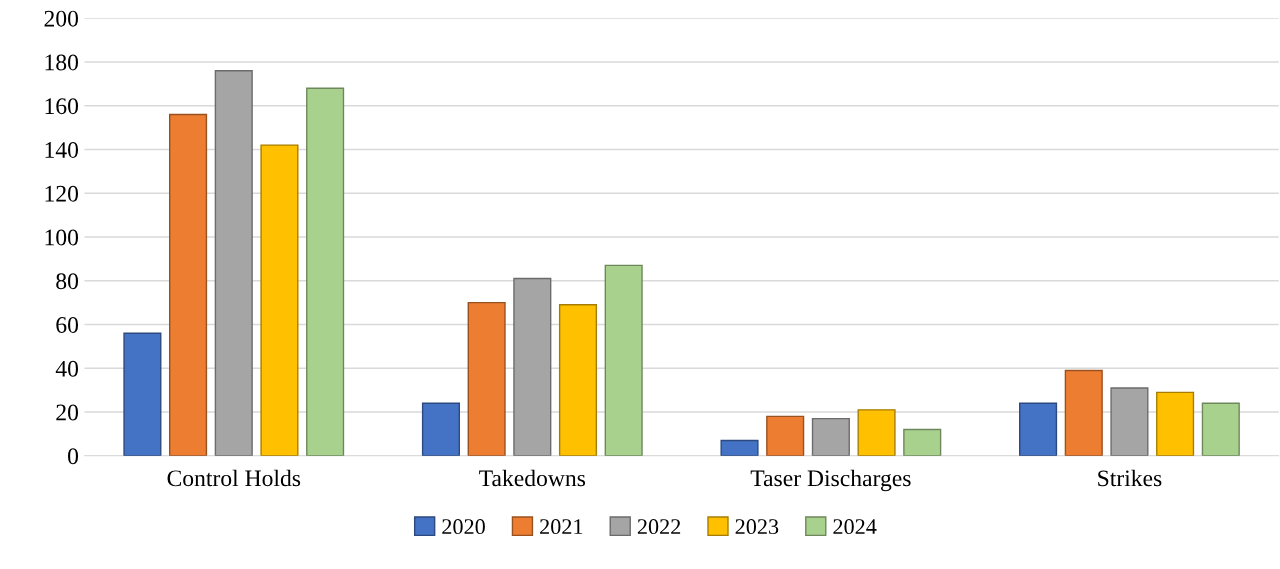 This screenshot has height=569, width=1280. What do you see at coordinates (62, 237) in the screenshot?
I see `y-tick-label: 100` at bounding box center [62, 237].